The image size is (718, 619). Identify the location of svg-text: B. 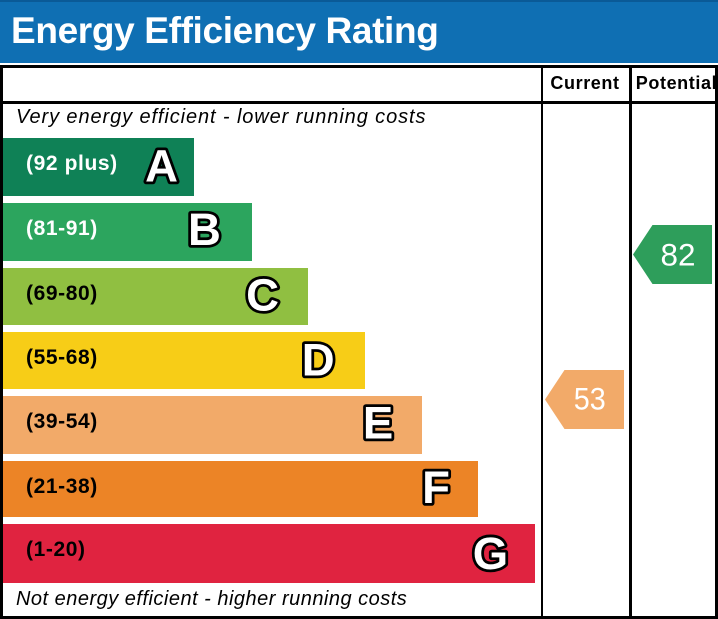
(204, 229).